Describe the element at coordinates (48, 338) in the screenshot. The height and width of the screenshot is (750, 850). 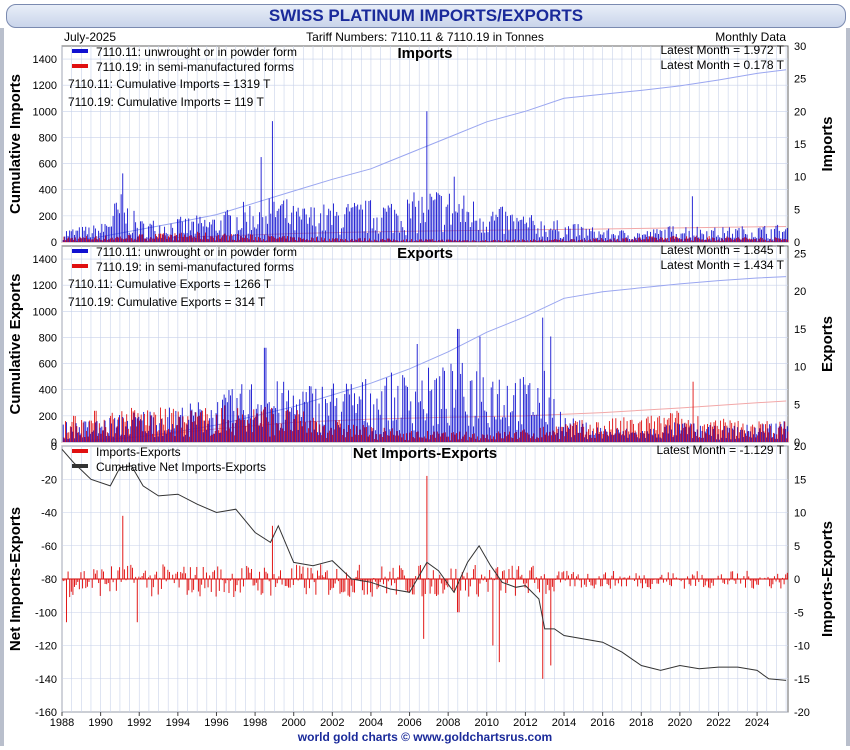
I see `y-tick-left: 800` at that location.